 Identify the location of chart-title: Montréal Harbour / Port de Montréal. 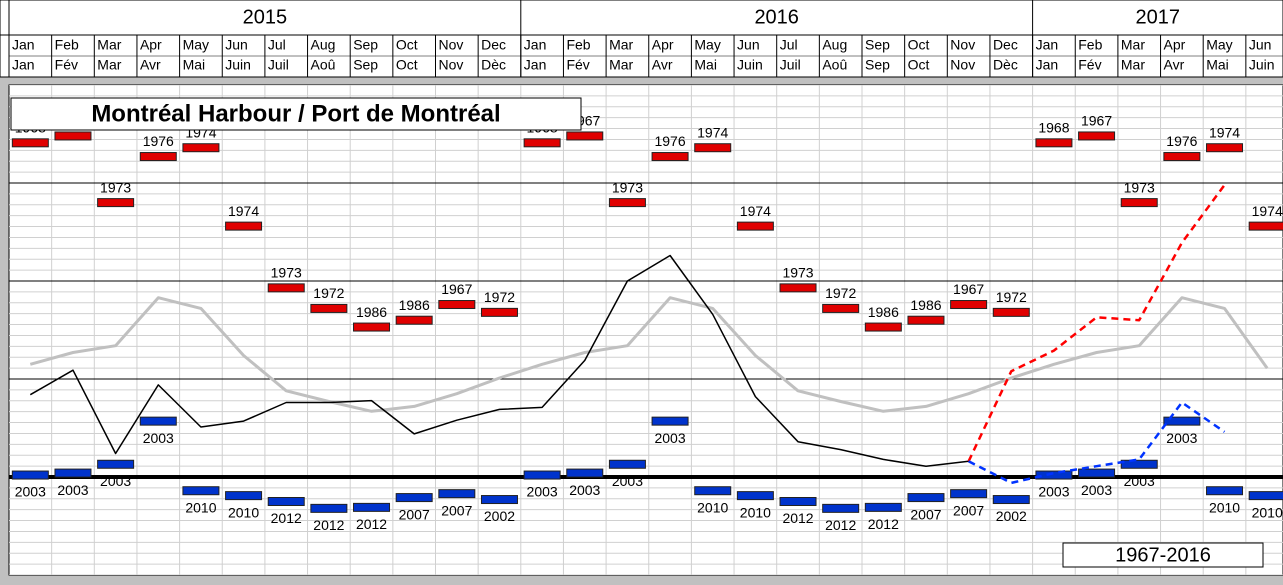
(295, 113).